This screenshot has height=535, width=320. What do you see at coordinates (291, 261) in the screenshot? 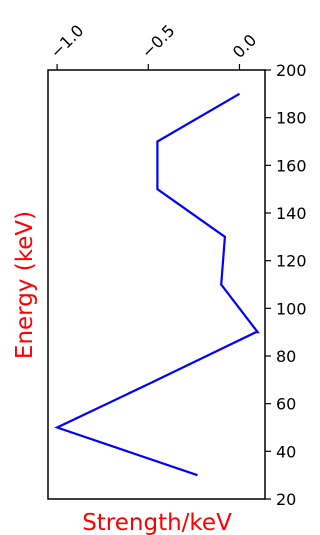
I see `y-tick-label: 120` at bounding box center [291, 261].